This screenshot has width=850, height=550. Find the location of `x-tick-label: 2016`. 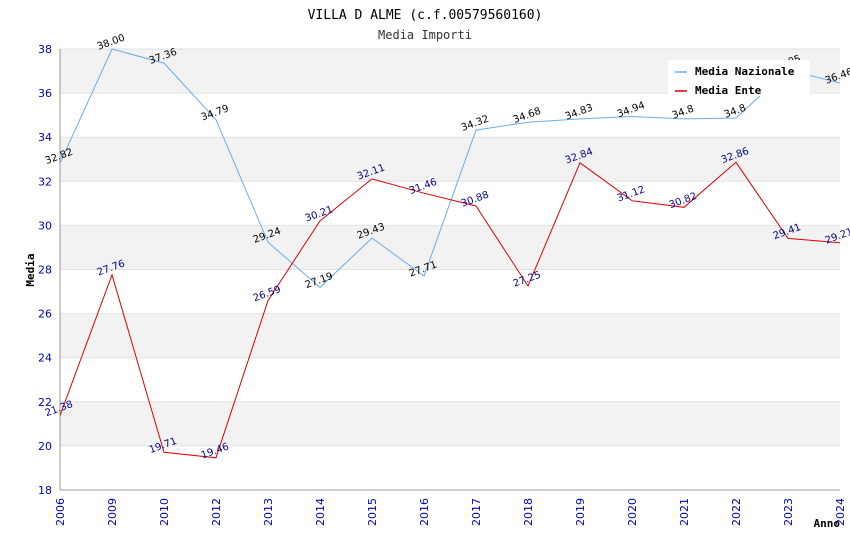

x-tick-label: 2016 is located at coordinates (424, 512).